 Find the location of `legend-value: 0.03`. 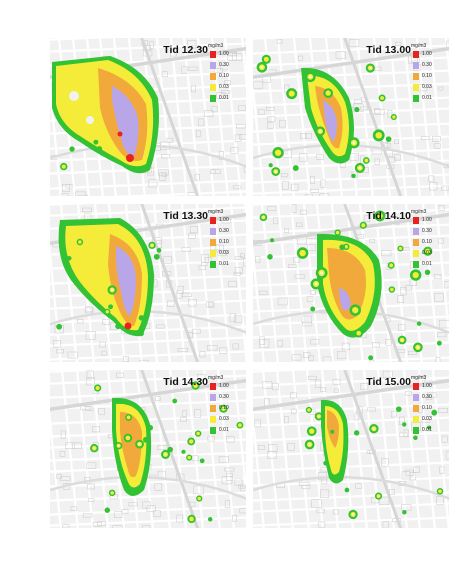

legend-value: 0.03 is located at coordinates (224, 87).